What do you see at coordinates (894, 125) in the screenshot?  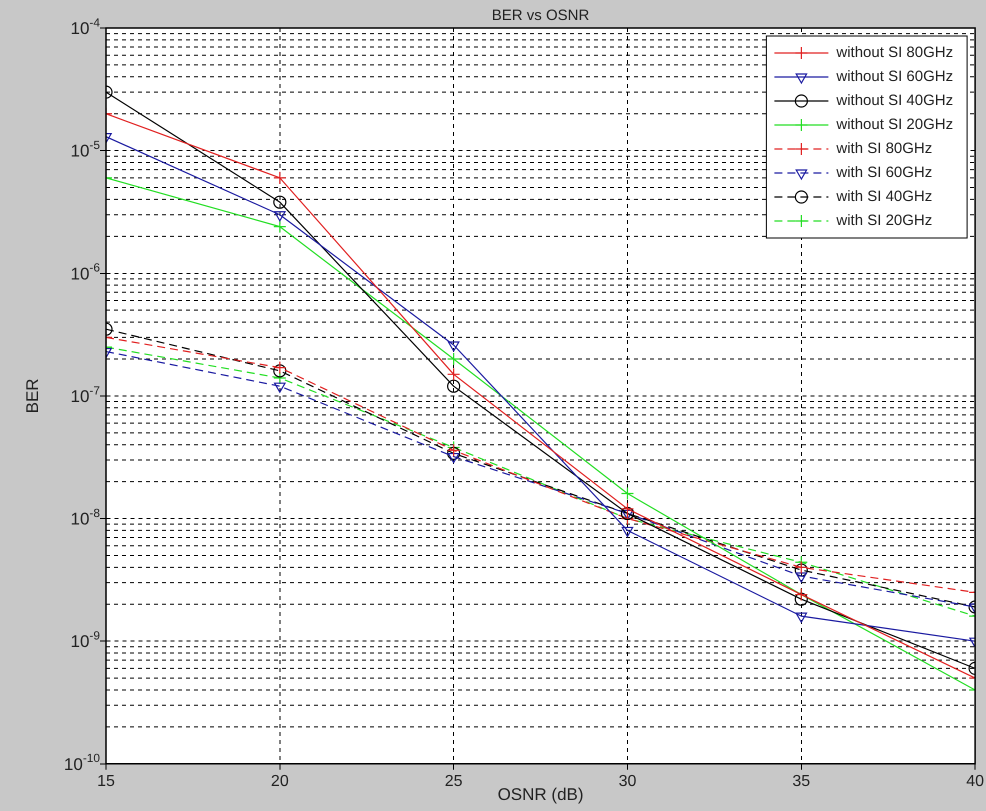 I see `legend-label: without SI 20GHz` at bounding box center [894, 125].